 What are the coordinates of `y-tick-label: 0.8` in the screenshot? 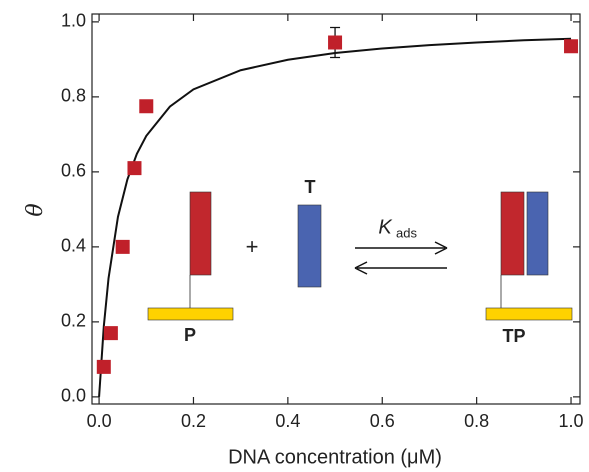 It's located at (73, 96).